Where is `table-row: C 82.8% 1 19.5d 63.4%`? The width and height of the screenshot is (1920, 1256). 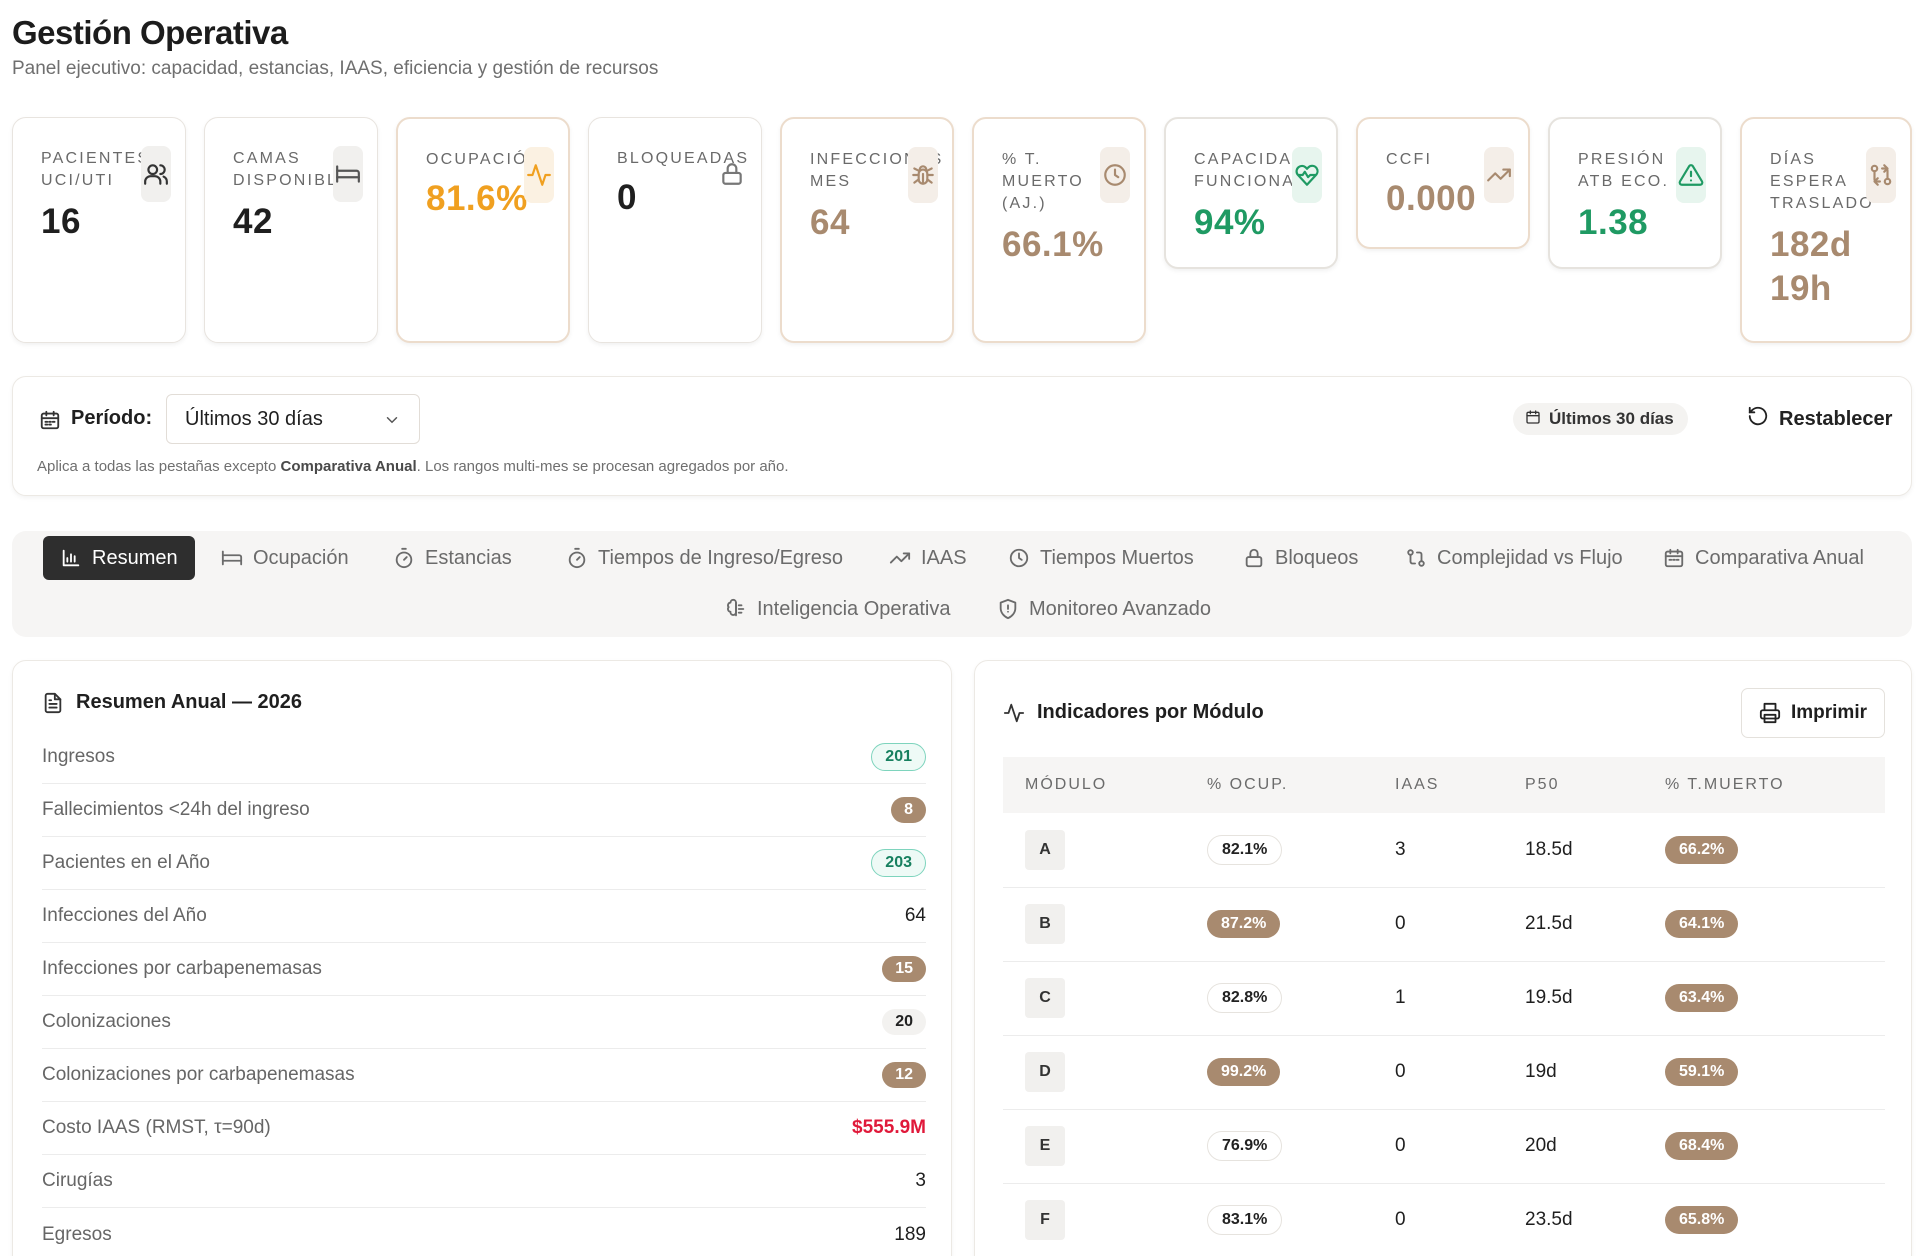
table-row: C 82.8% 1 19.5d 63.4% is located at coordinates (1444, 998).